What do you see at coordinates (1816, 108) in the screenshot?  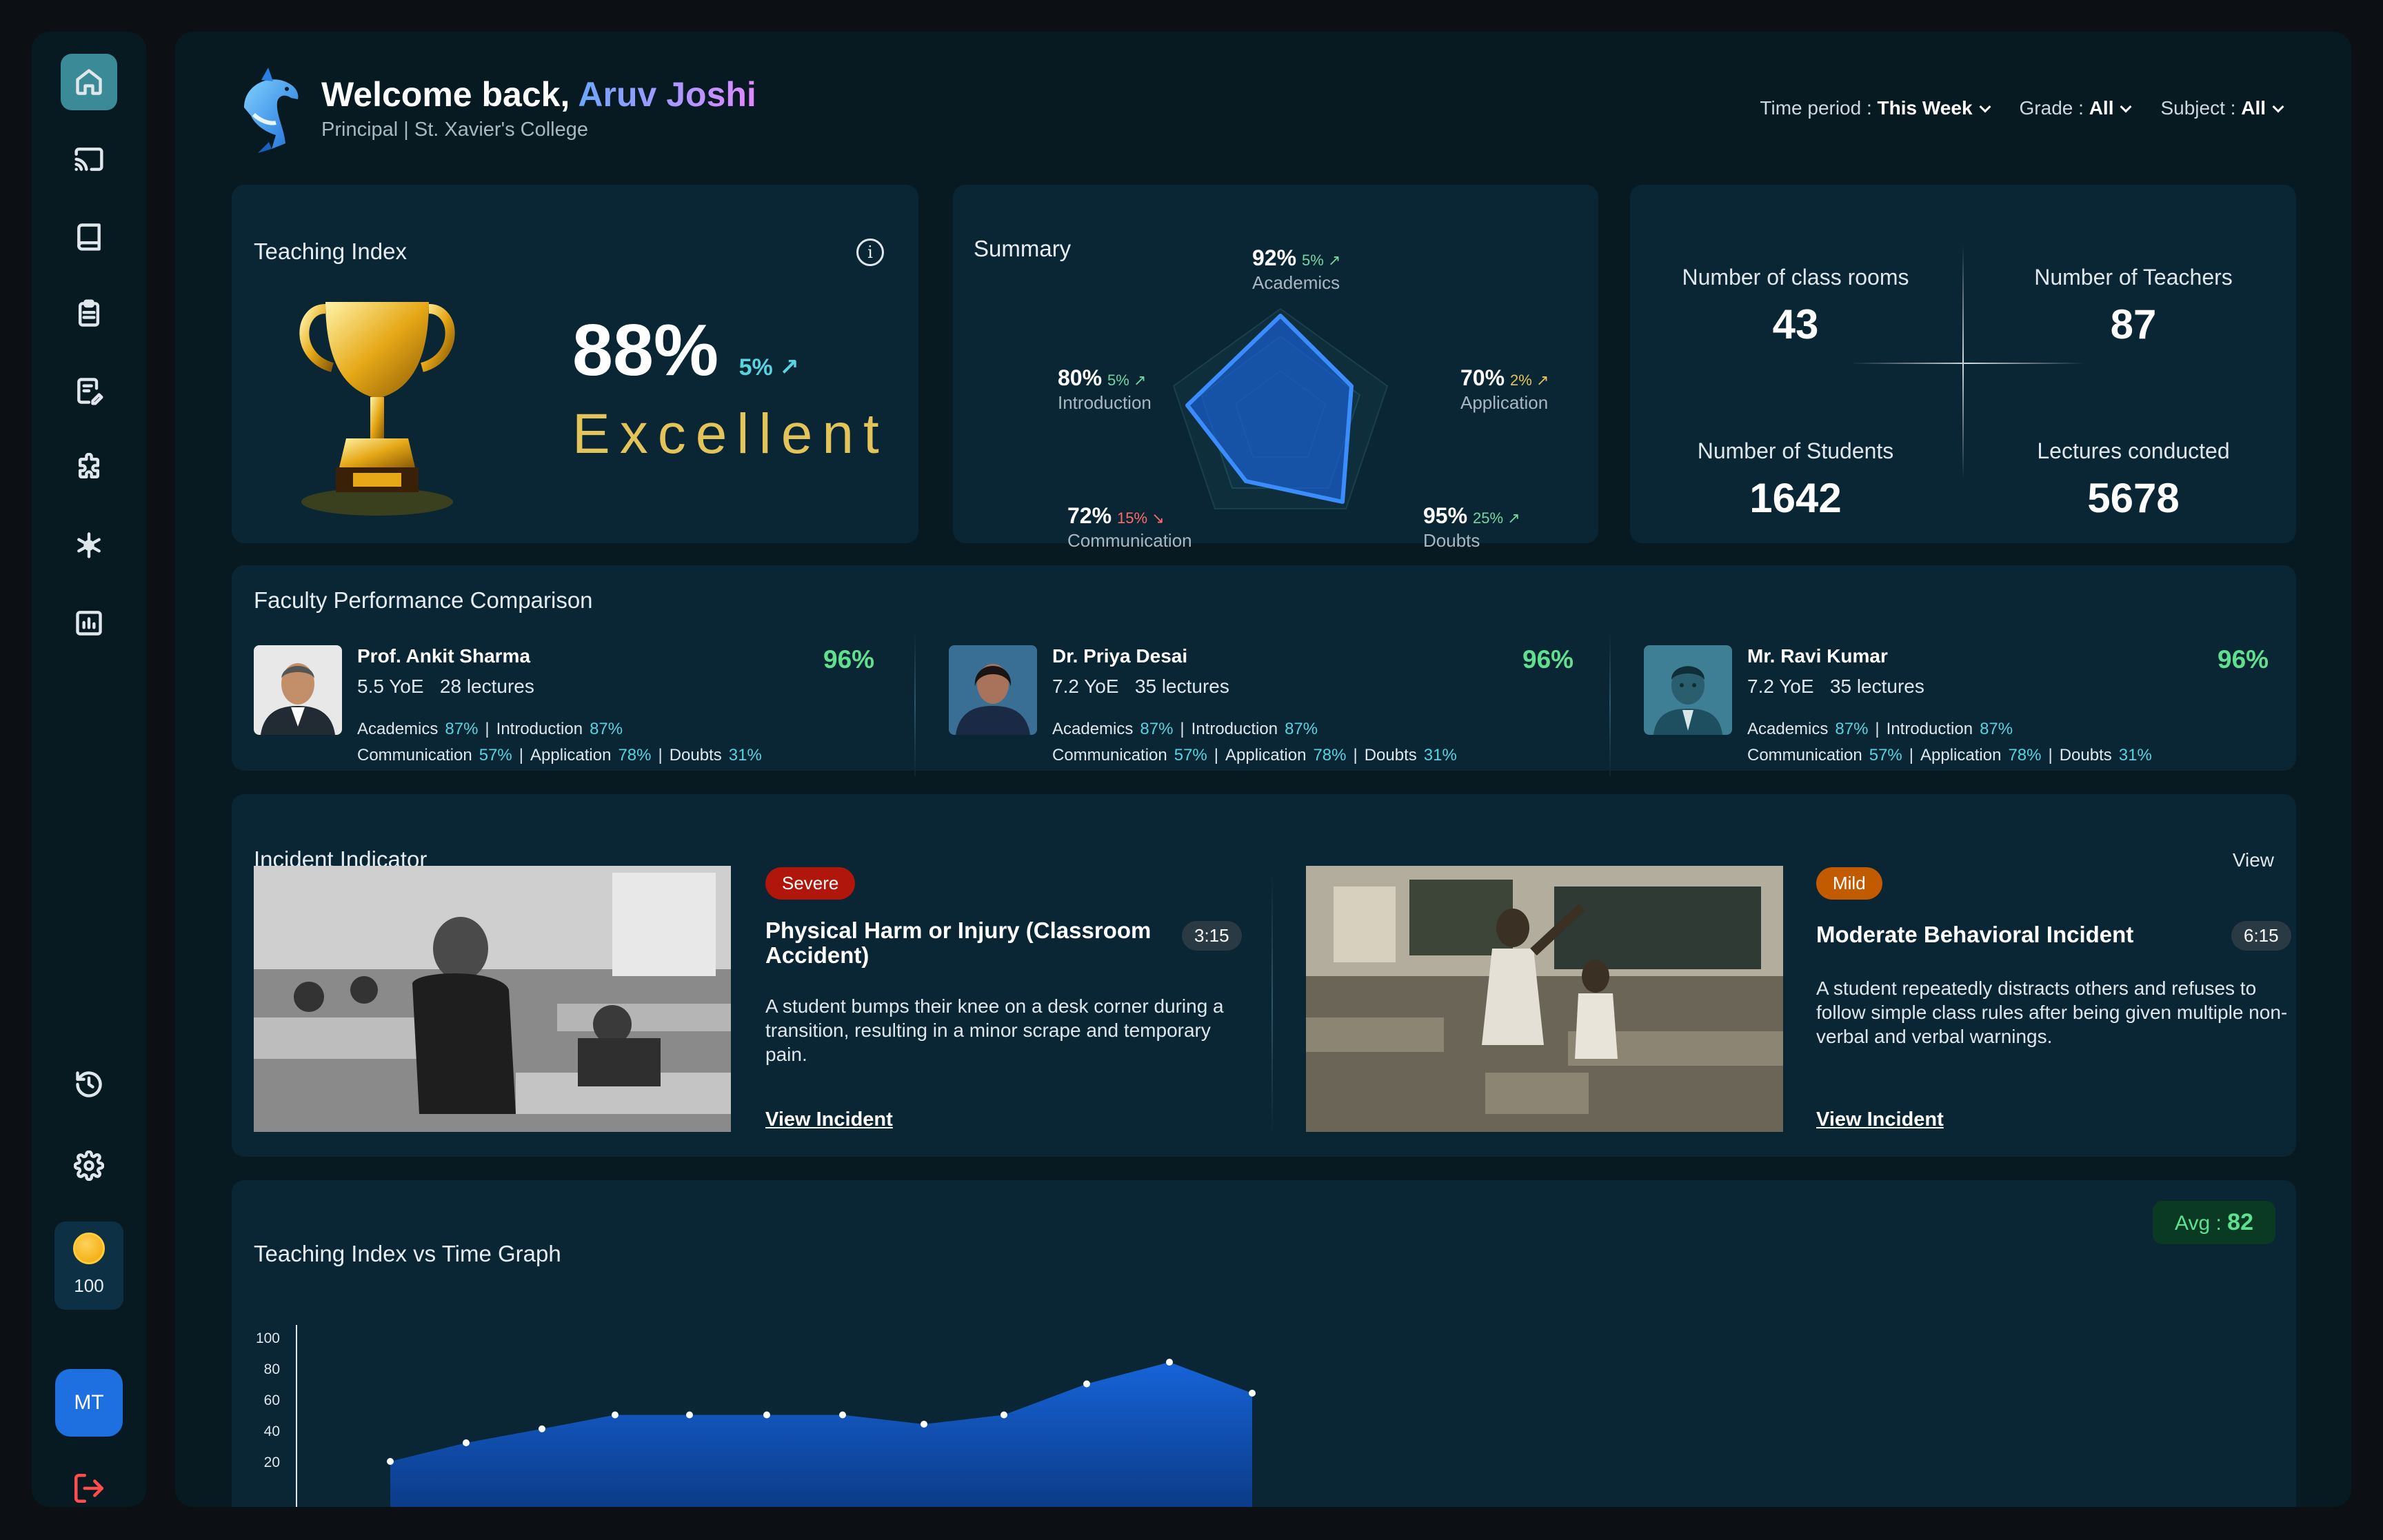 I see `filter-label: Time period :` at bounding box center [1816, 108].